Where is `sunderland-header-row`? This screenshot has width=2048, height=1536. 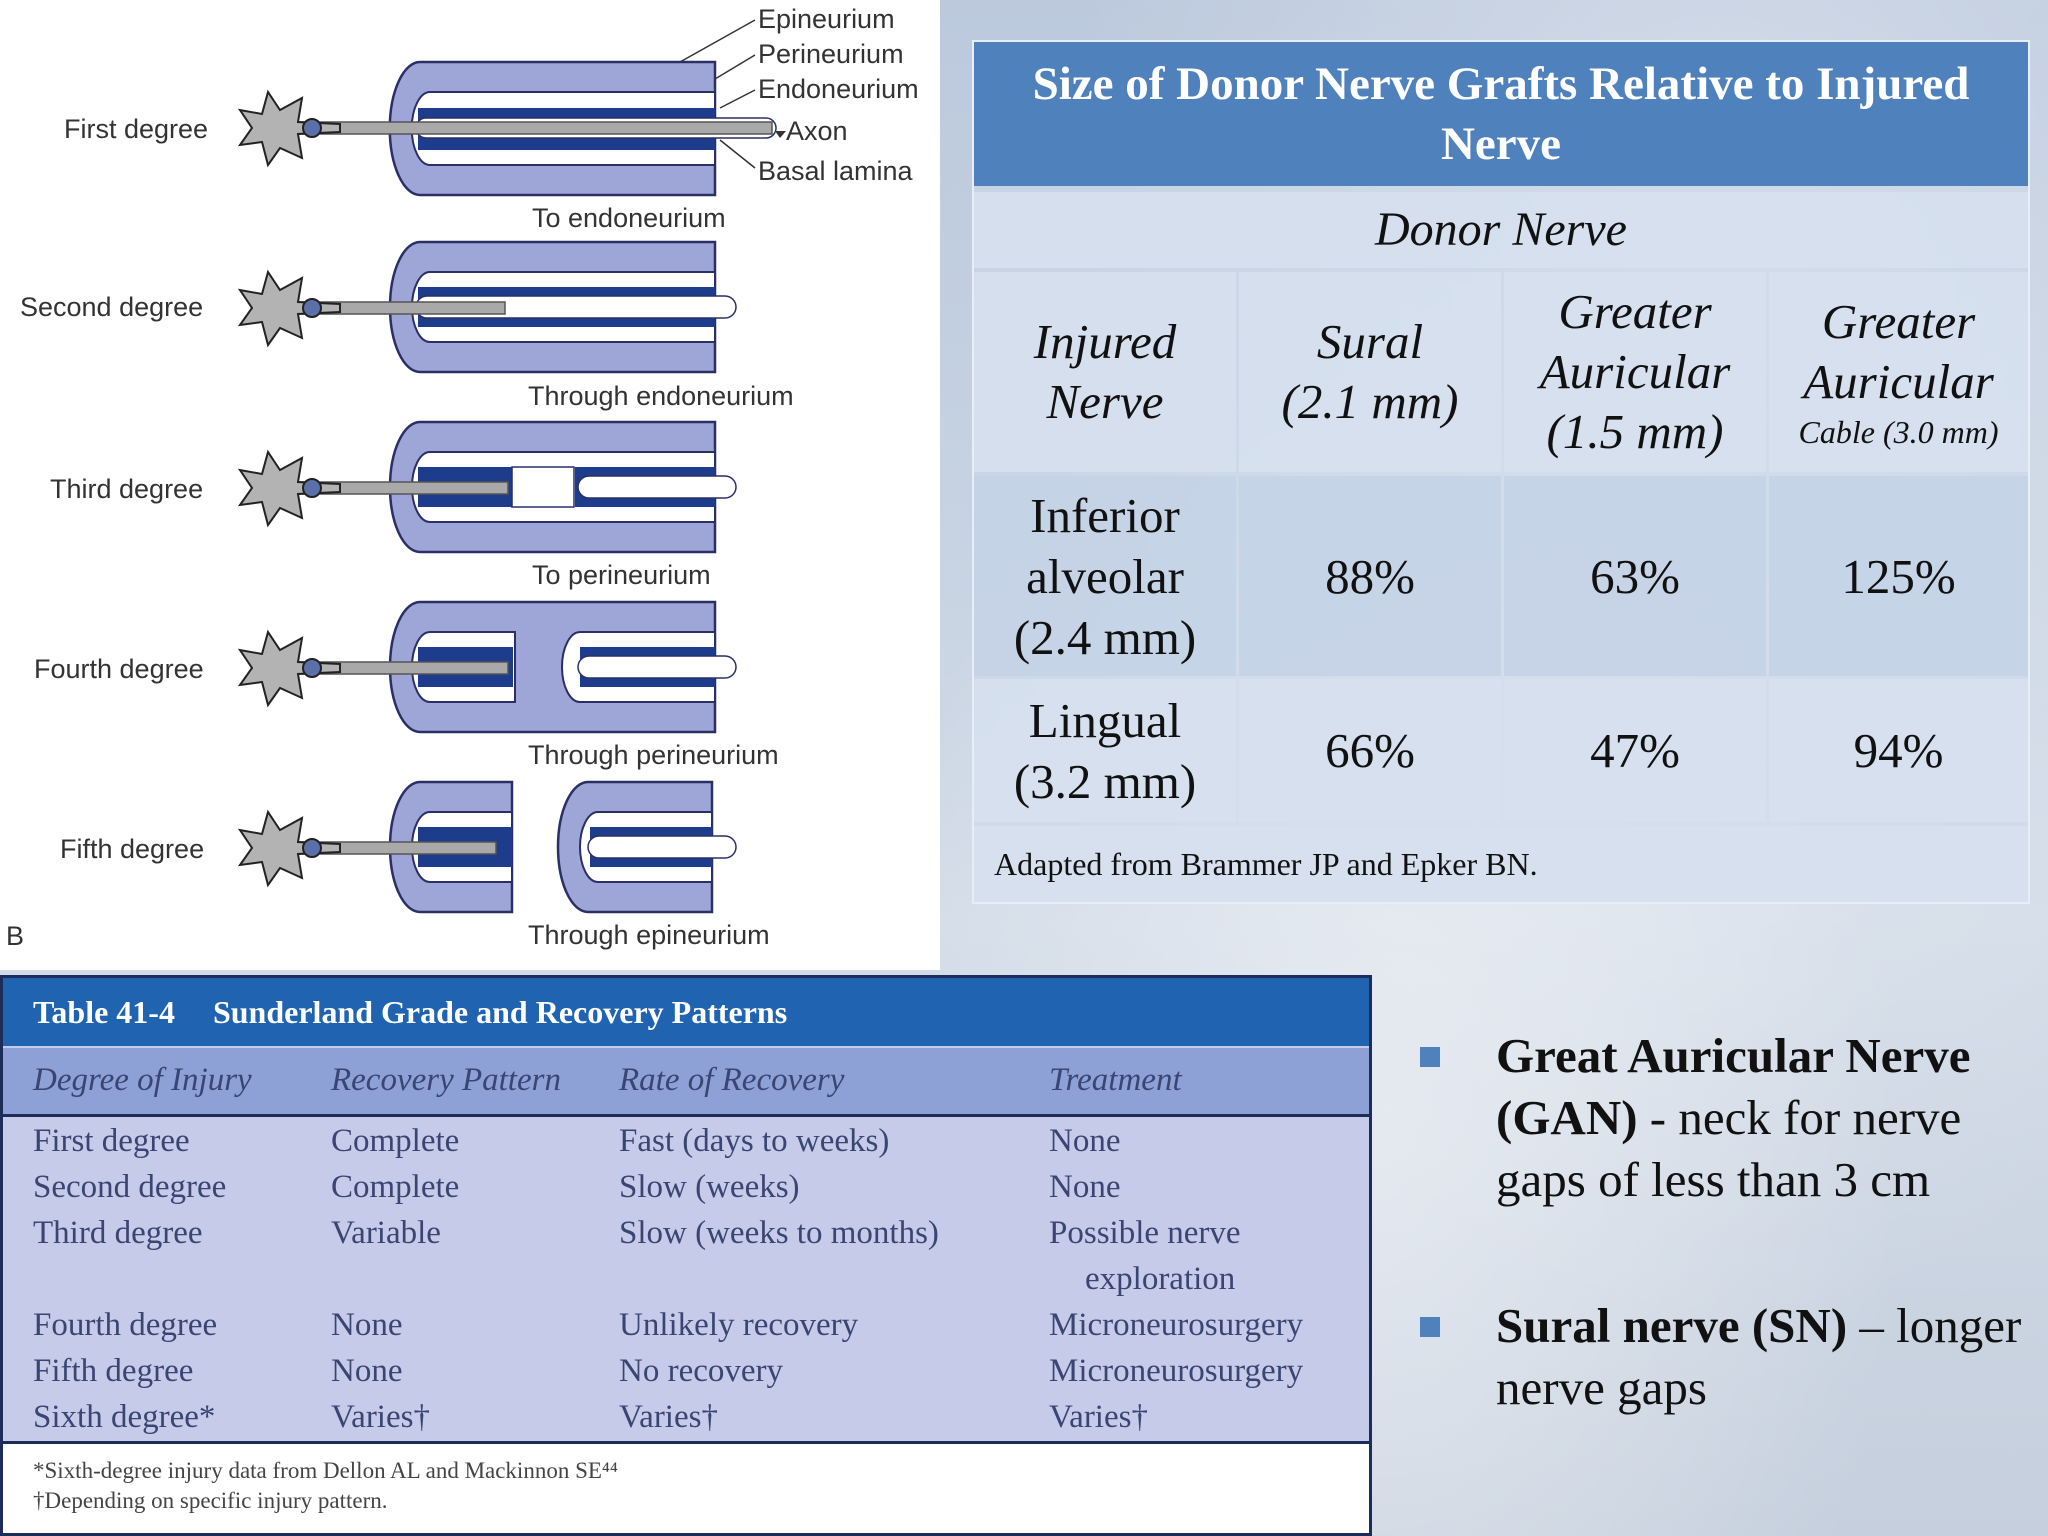 sunderland-header-row is located at coordinates (686, 1082).